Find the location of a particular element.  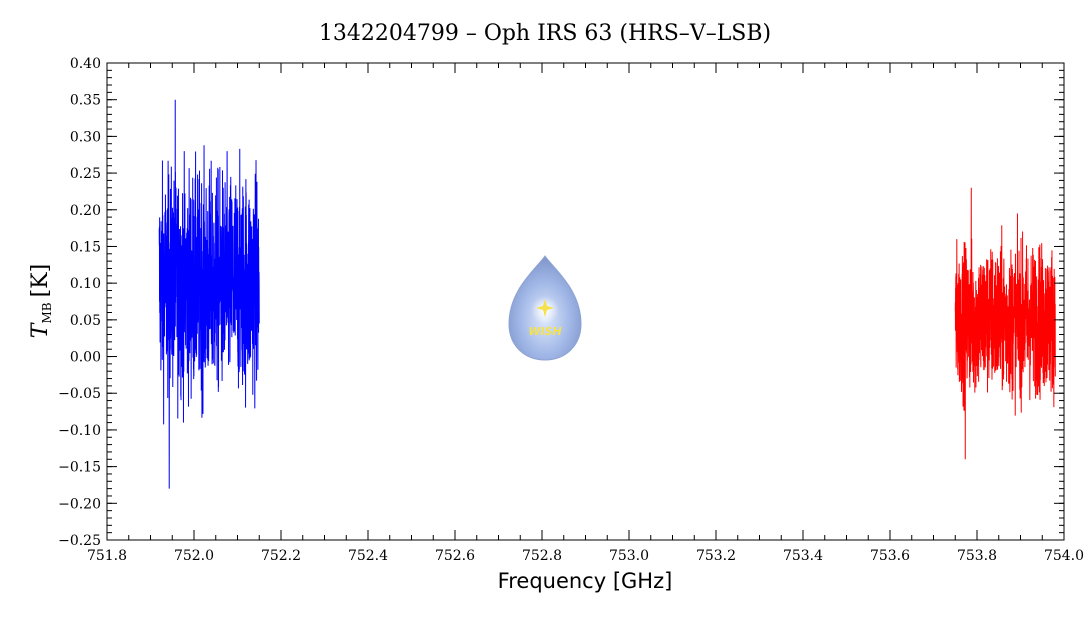

x-tick-label: 753.2 is located at coordinates (716, 556).